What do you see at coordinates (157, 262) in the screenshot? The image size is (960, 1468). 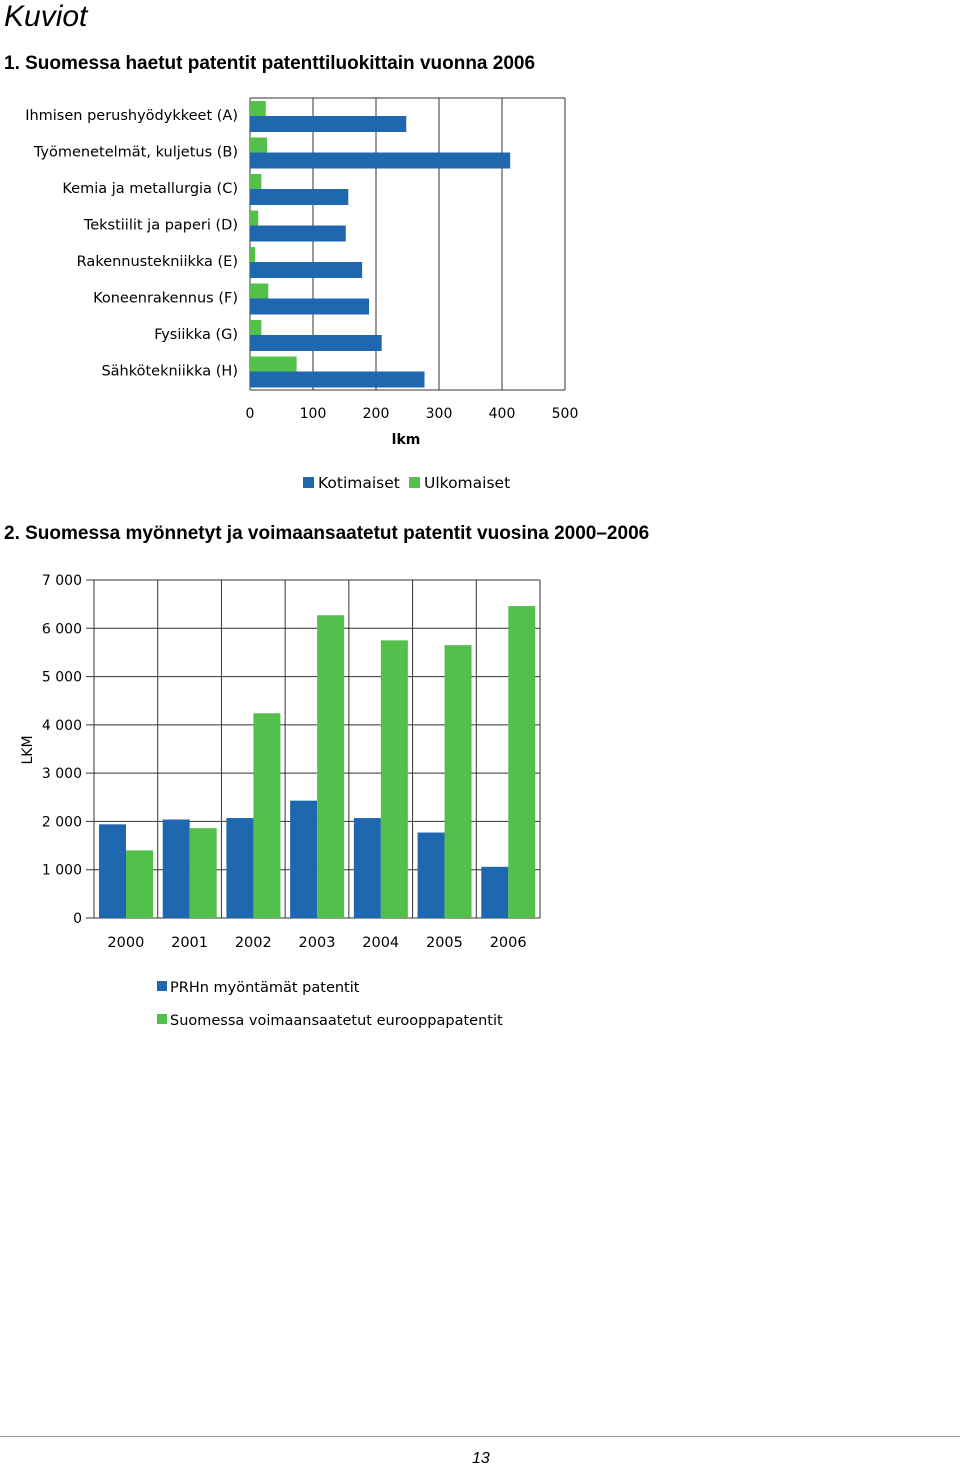 I see `chart1-category-label: Rakennustekniikka (E)` at bounding box center [157, 262].